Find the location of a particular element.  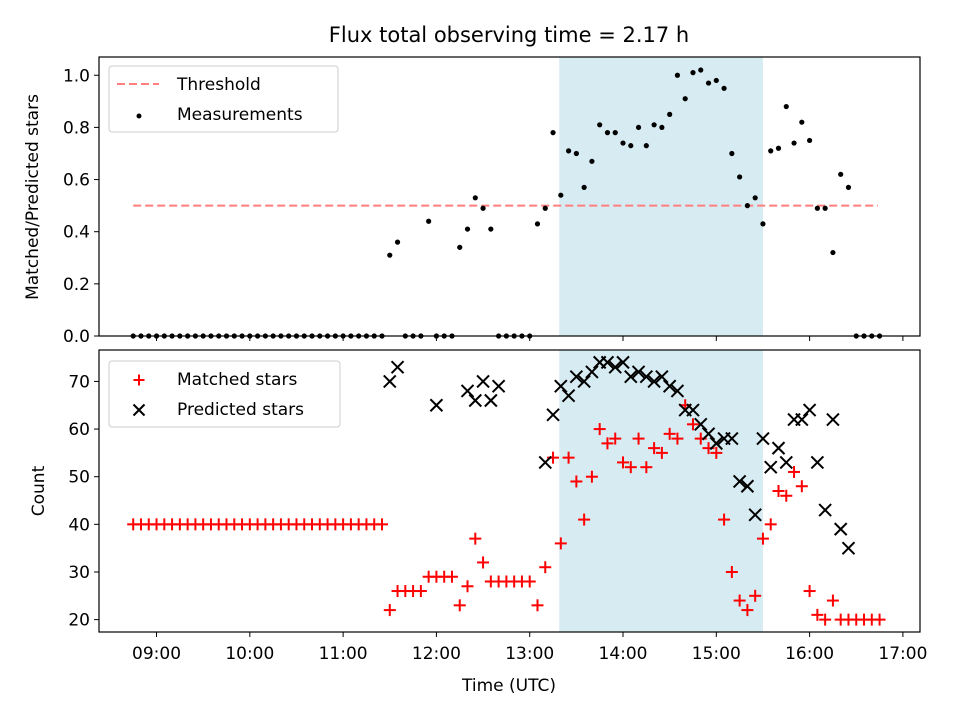

legend-measurement-label: Measurements is located at coordinates (240, 115).